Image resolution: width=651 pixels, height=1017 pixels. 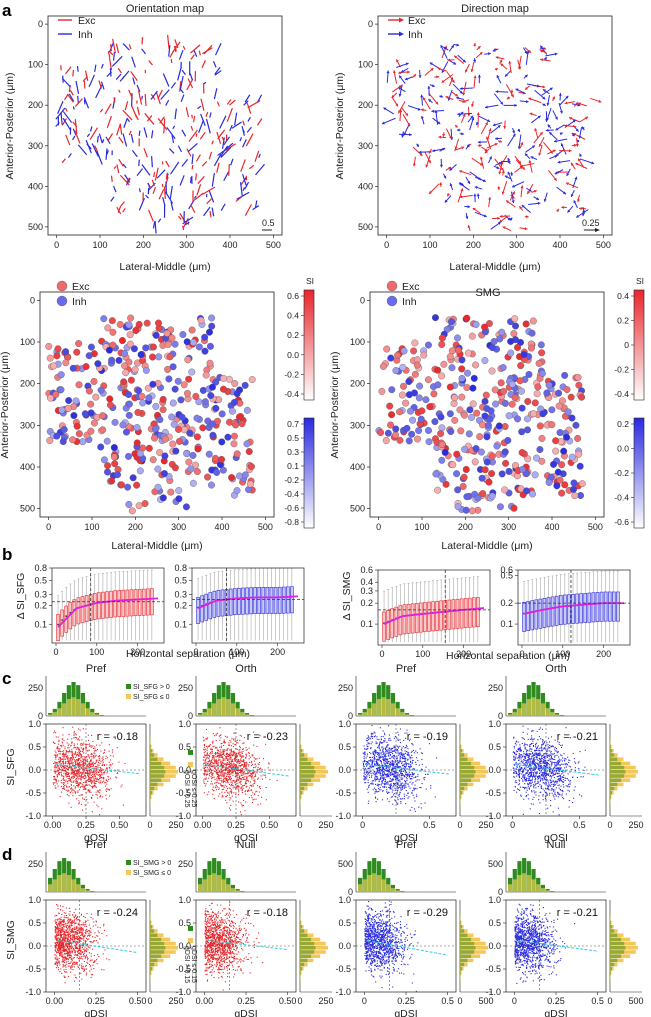 What do you see at coordinates (308, 772) in the screenshot?
I see `side-hist-bar` at bounding box center [308, 772].